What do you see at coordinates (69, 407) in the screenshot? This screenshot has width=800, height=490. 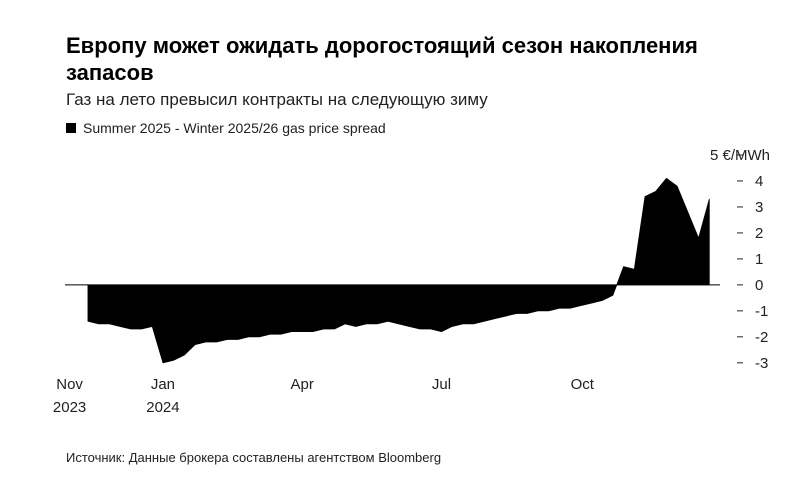 I see `x-tick-year: 2023` at bounding box center [69, 407].